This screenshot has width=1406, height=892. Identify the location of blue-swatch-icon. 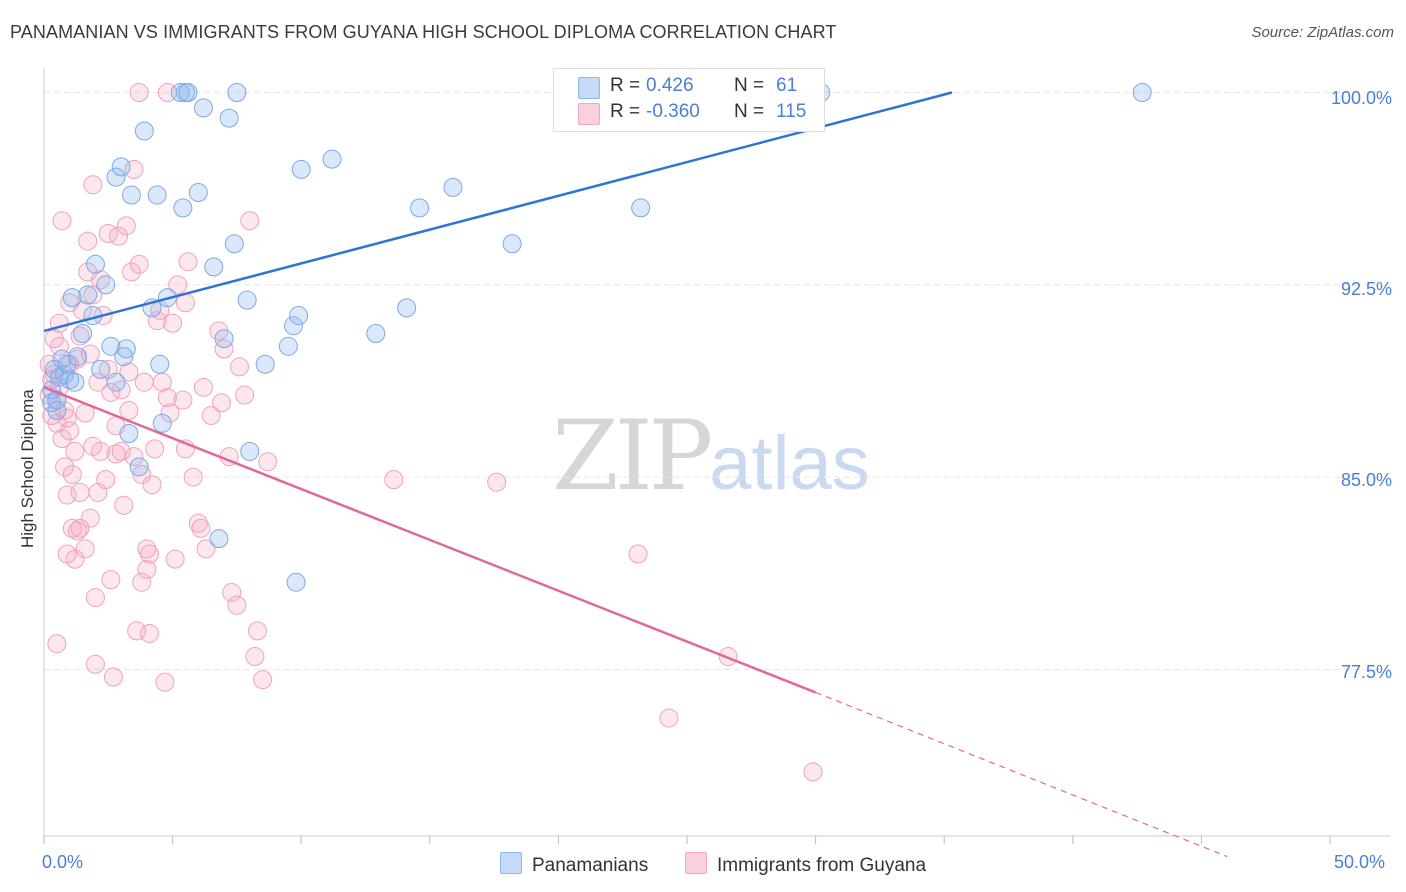
(511, 863).